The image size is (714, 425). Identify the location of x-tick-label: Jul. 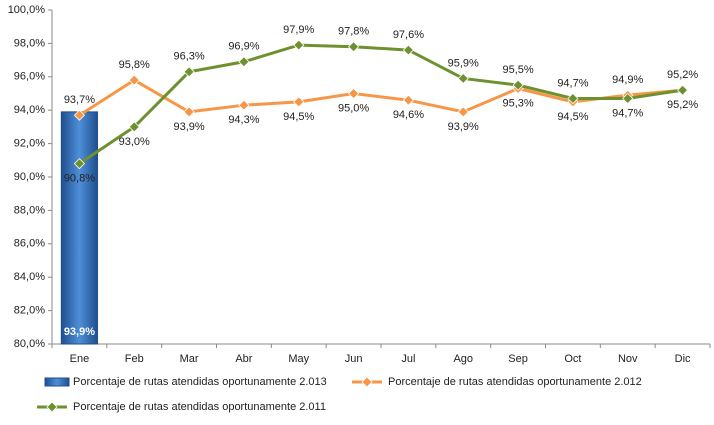
(408, 359).